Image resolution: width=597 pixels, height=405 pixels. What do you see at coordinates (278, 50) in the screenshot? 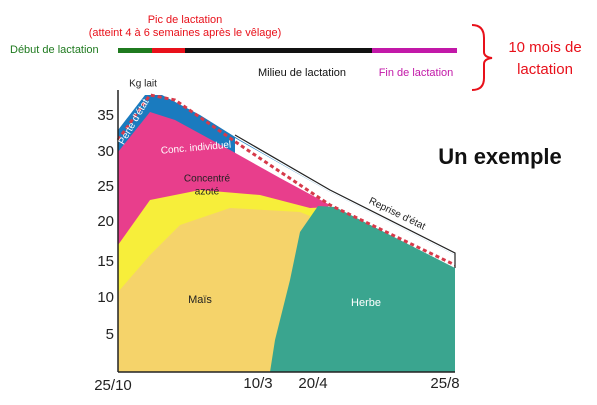
I see `timeline-middle` at bounding box center [278, 50].